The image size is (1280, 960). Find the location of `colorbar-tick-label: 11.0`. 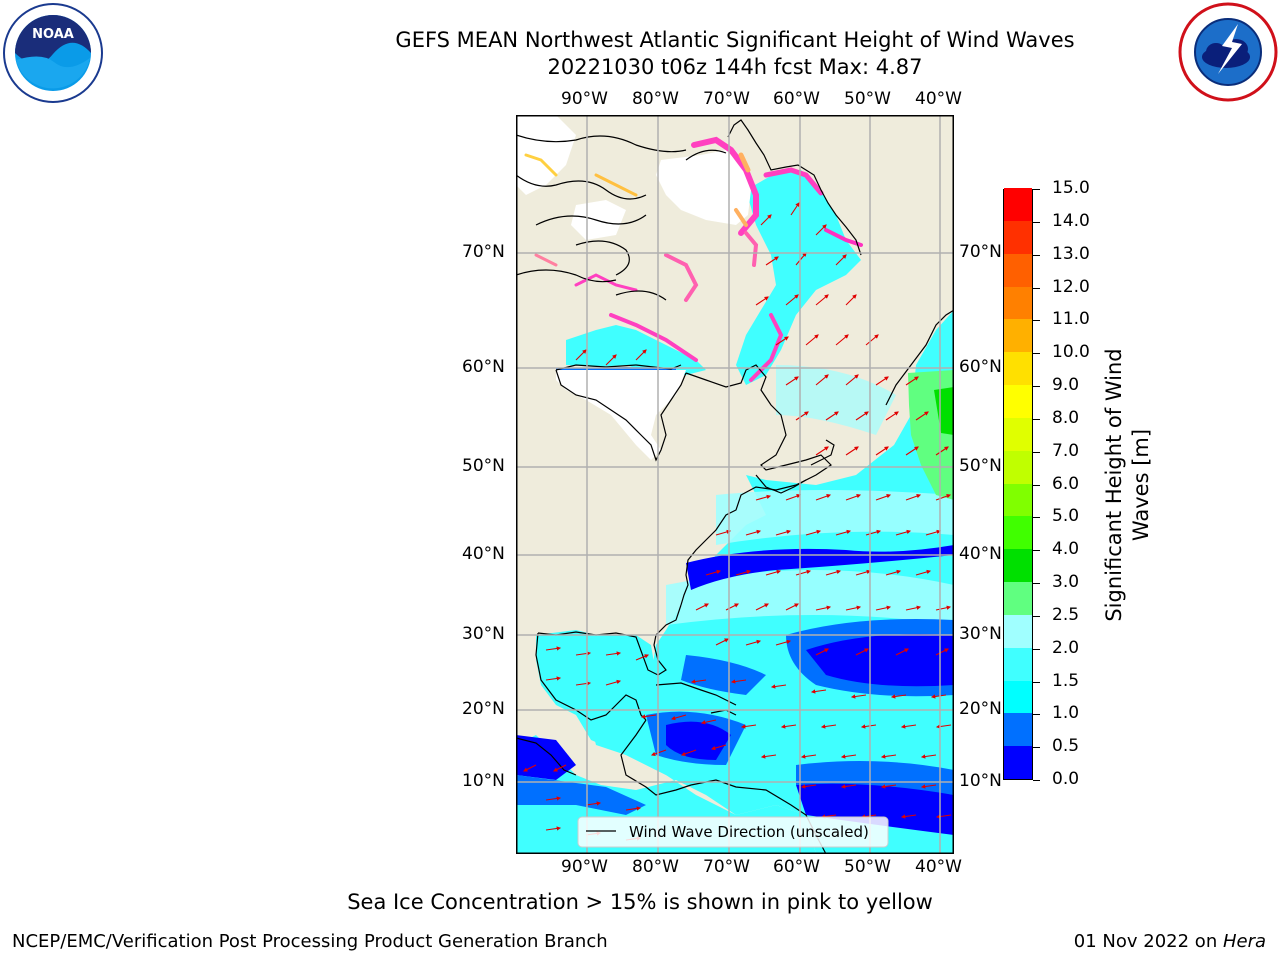

colorbar-tick-label: 11.0 is located at coordinates (1071, 319).